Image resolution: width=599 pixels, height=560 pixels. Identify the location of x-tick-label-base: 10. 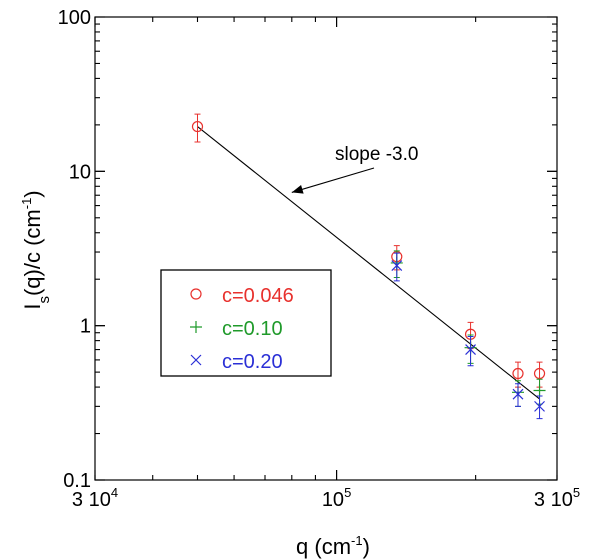
(333, 500).